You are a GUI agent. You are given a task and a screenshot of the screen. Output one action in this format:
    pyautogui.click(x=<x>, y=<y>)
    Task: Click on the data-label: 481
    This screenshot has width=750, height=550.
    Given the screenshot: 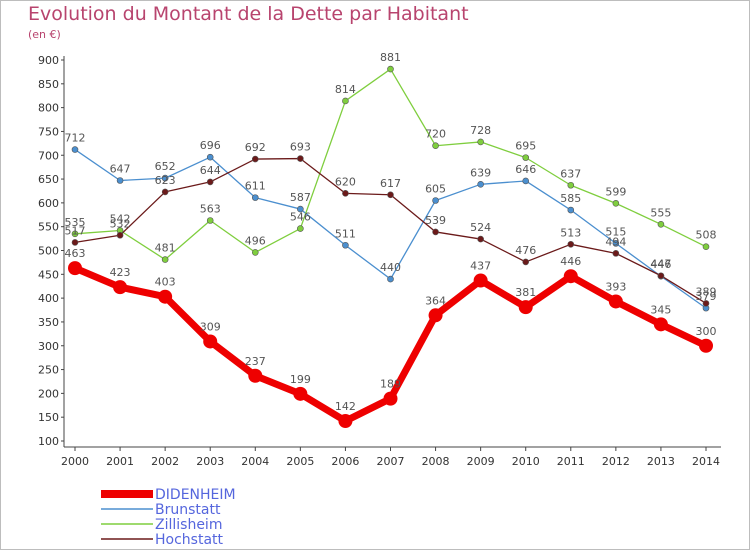 What is the action you would take?
    pyautogui.click(x=165, y=248)
    